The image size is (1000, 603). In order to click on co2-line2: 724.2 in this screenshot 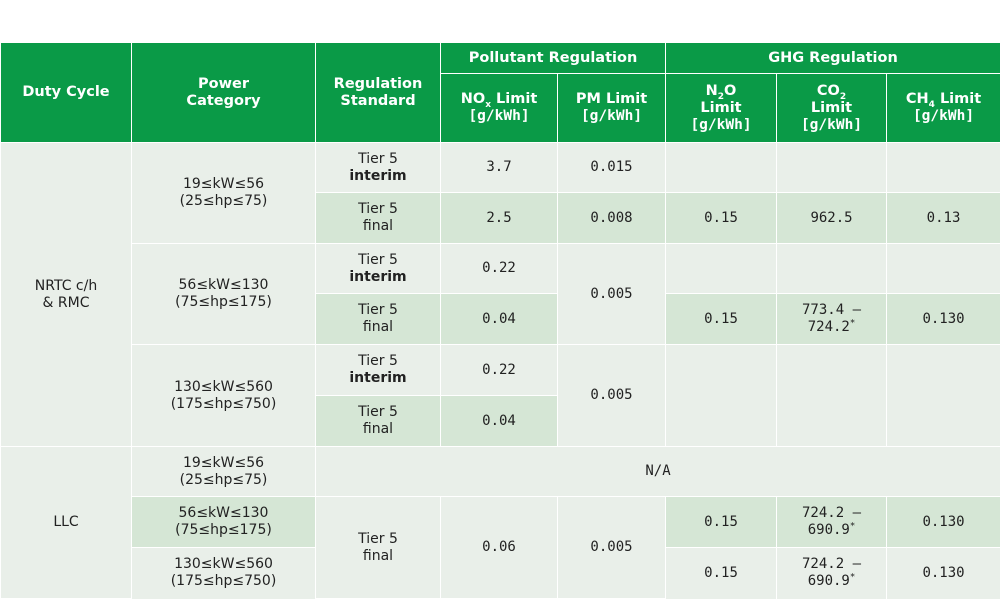, I will do `click(828, 327)`.